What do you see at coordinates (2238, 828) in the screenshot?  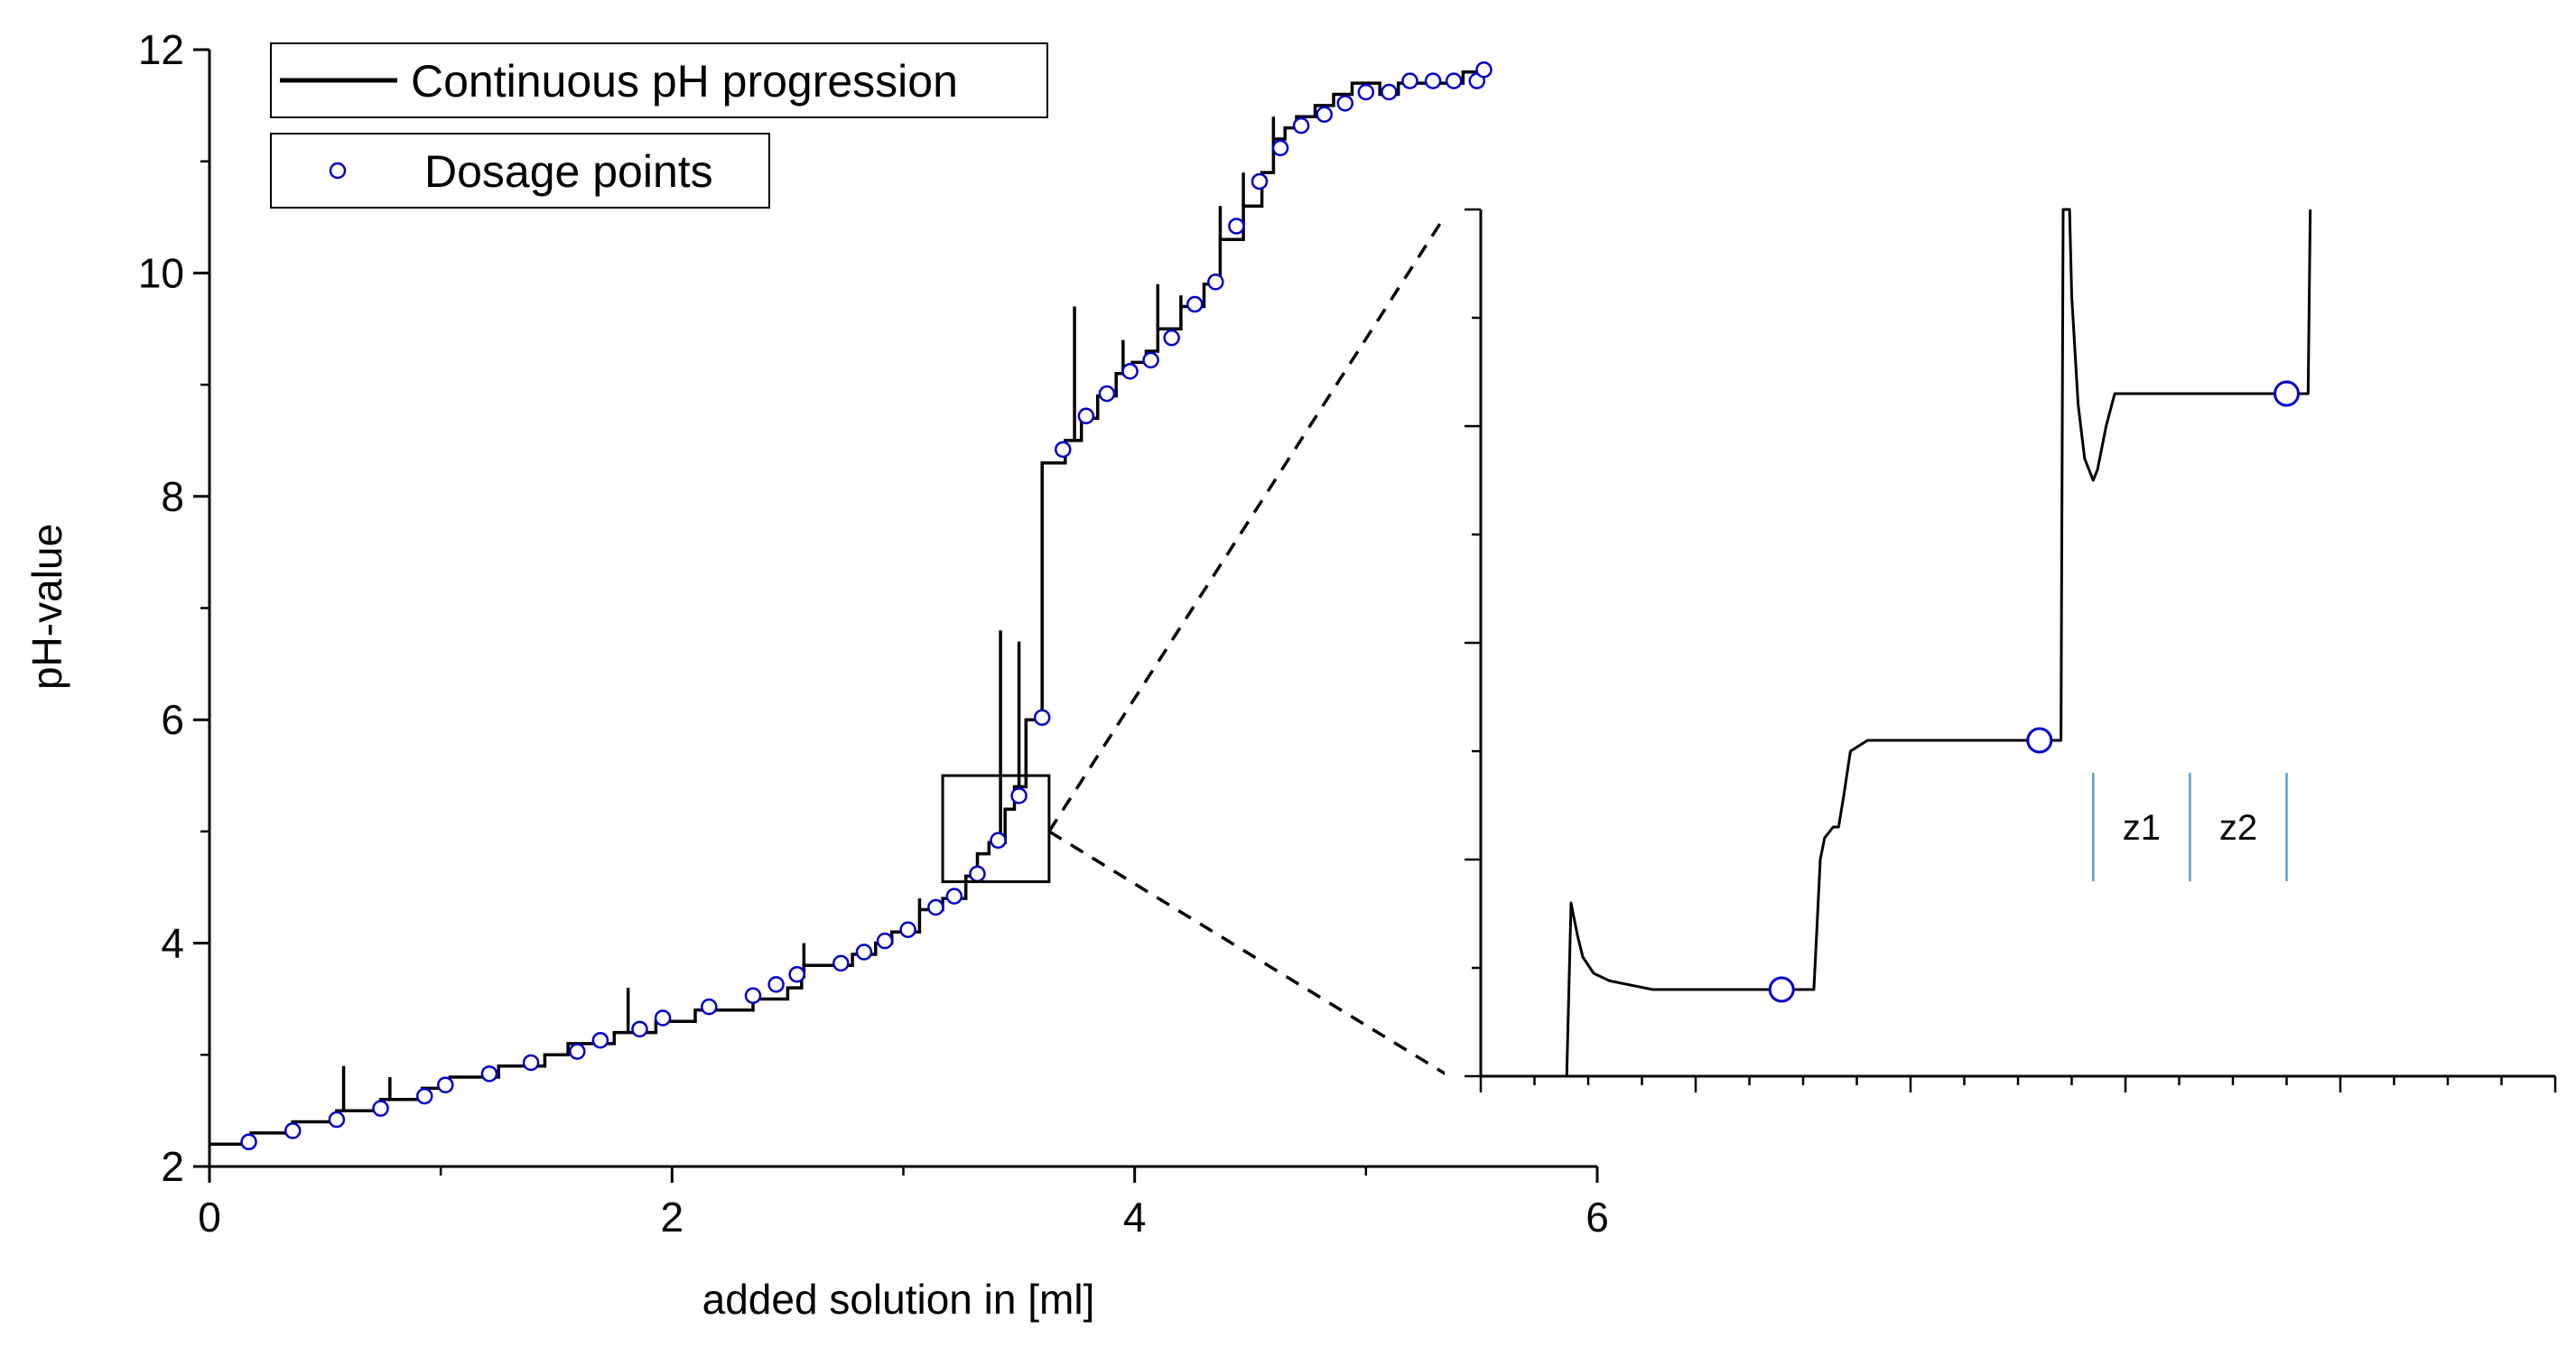 I see `annotation-label: z2` at bounding box center [2238, 828].